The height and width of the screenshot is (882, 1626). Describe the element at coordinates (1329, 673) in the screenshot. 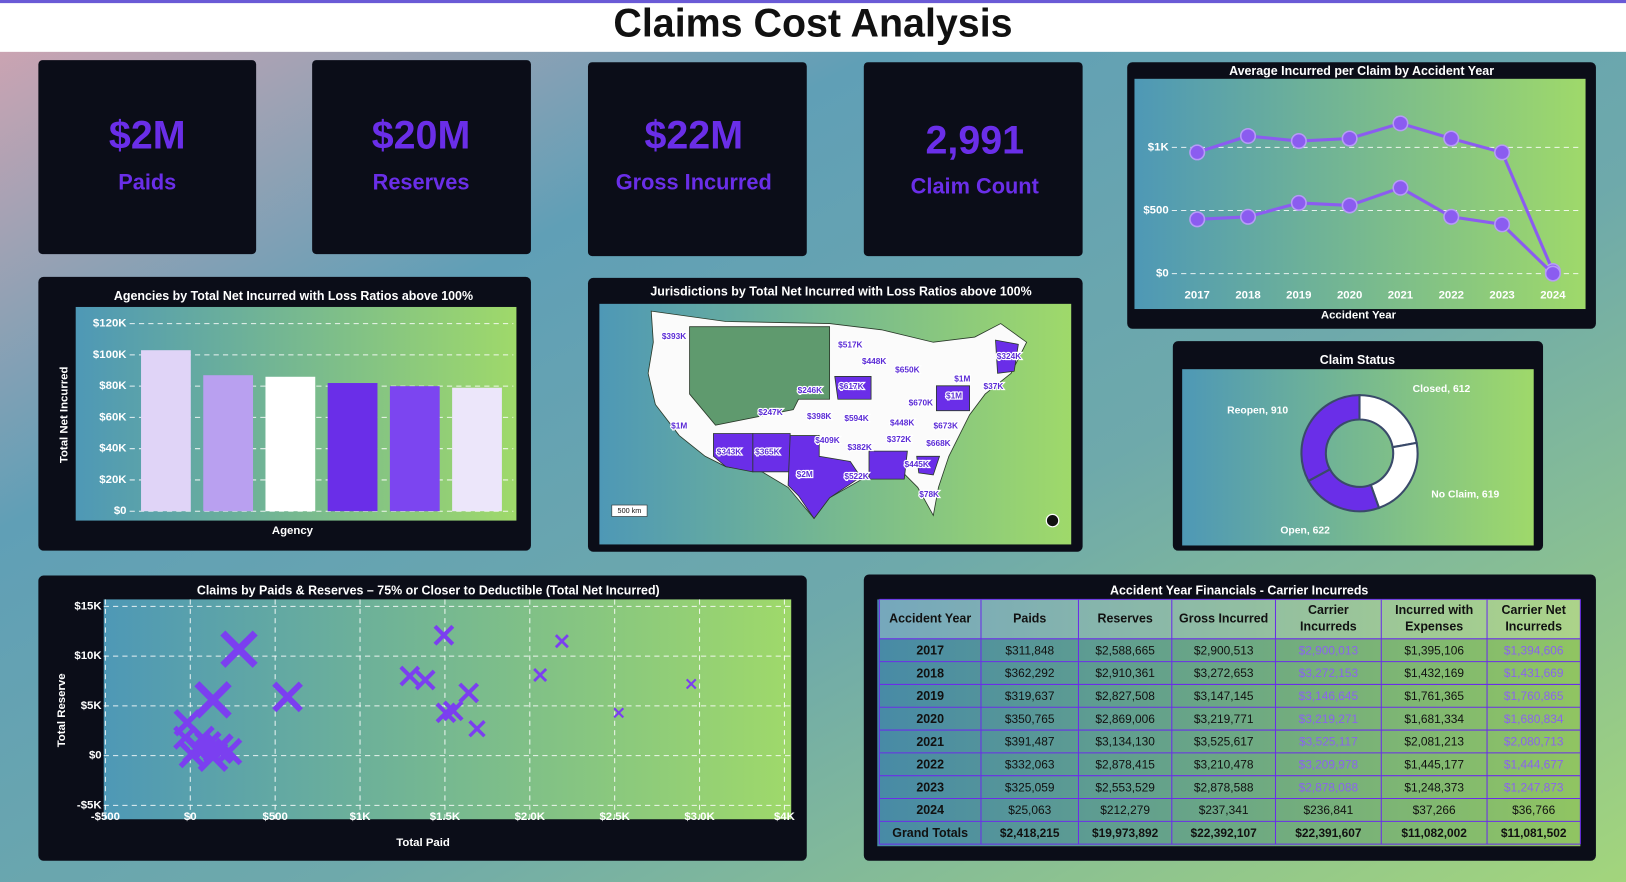

I see `table-cell: $3,272,153` at that location.